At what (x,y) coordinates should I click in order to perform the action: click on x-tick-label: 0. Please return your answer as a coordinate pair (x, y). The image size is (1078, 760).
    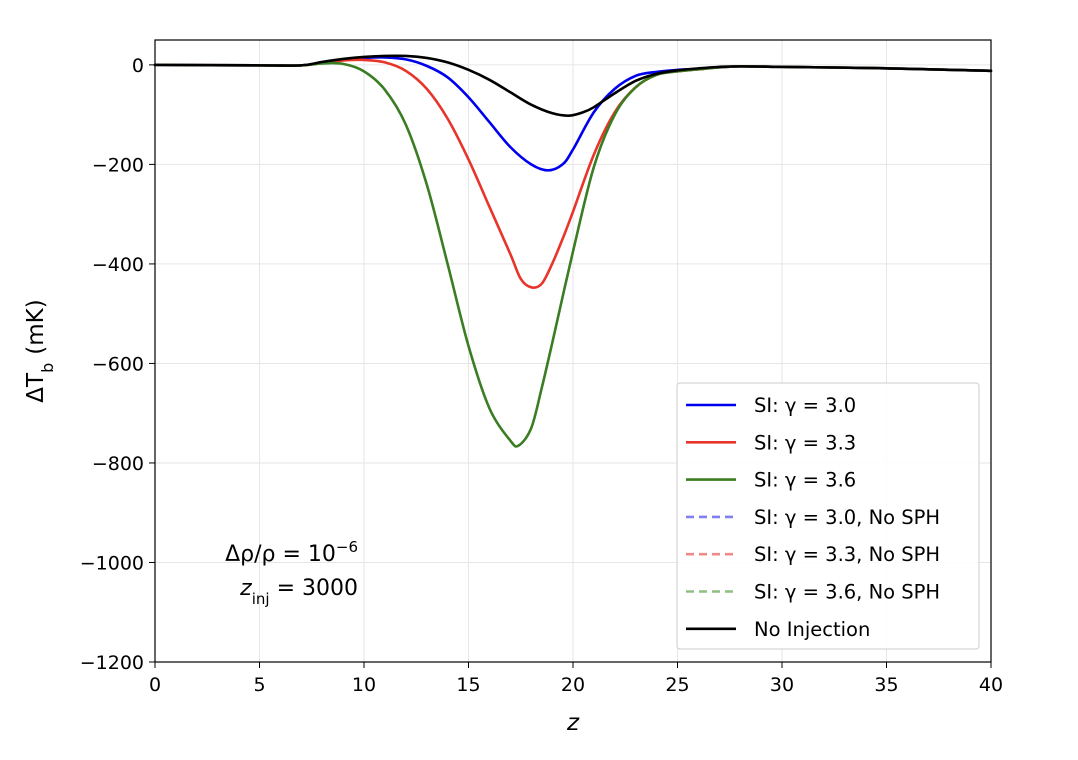
    Looking at the image, I should click on (155, 685).